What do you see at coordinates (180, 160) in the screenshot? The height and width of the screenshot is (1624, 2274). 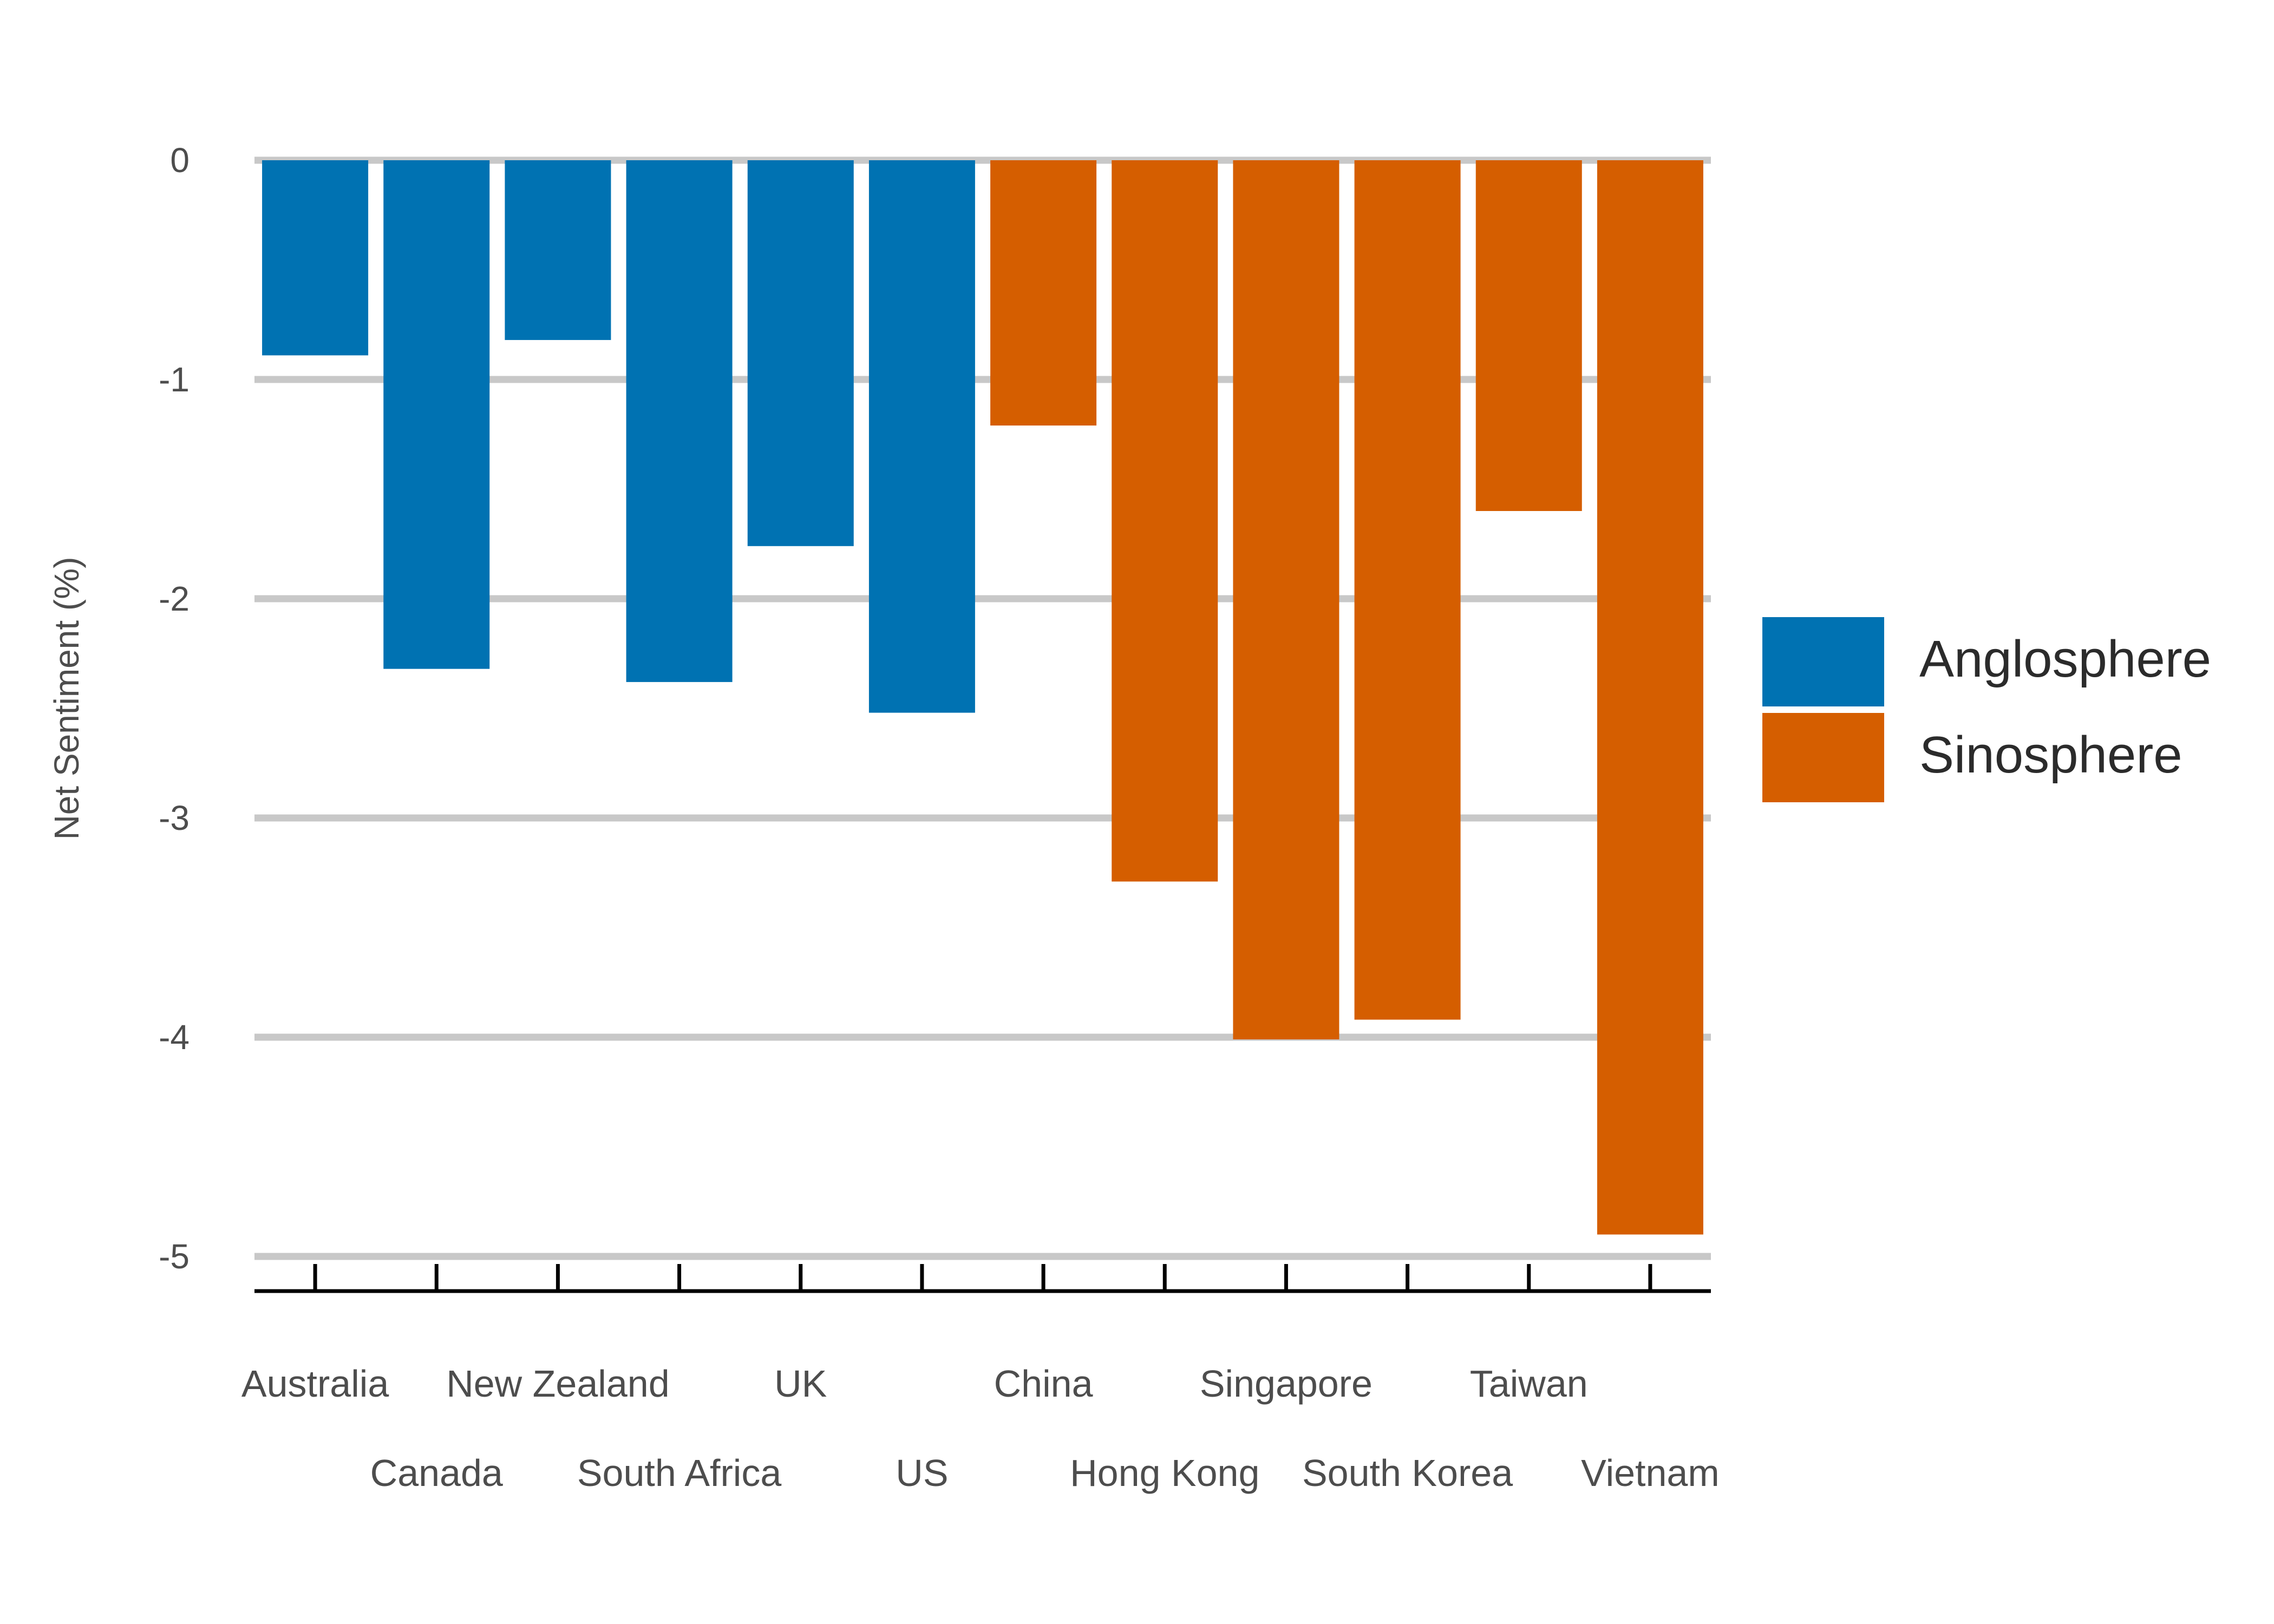 I see `y-tick-label: 0` at bounding box center [180, 160].